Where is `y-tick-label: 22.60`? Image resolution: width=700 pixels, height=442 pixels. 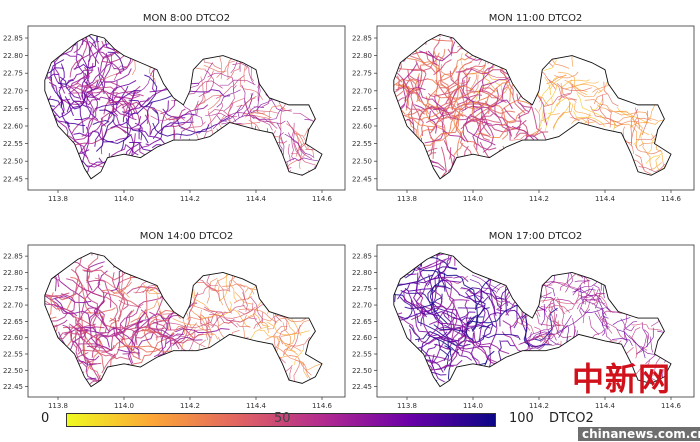 y-tick-label: 22.60 is located at coordinates (362, 127).